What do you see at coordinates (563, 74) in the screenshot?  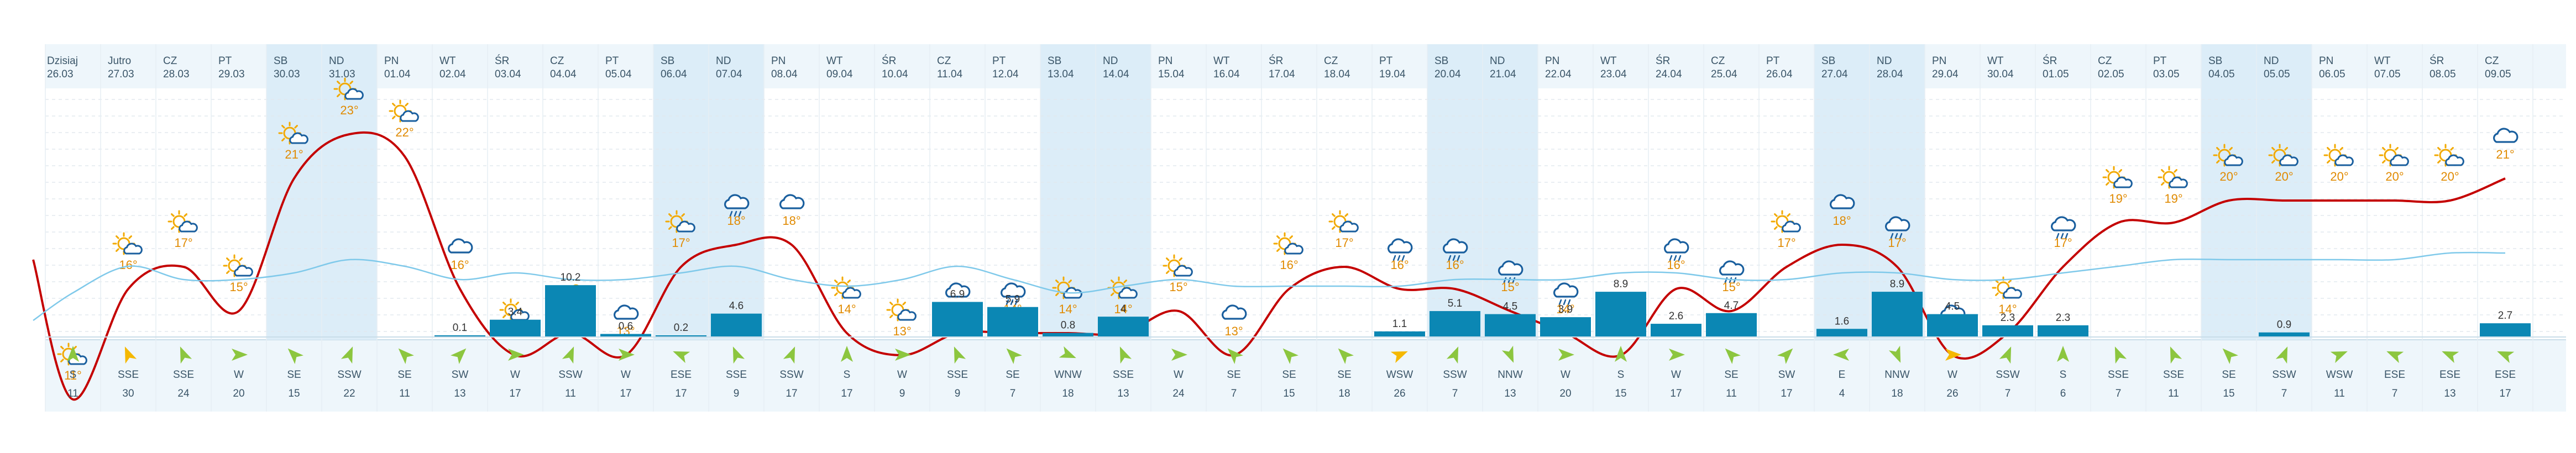 I see `day-date-label: 04.04` at bounding box center [563, 74].